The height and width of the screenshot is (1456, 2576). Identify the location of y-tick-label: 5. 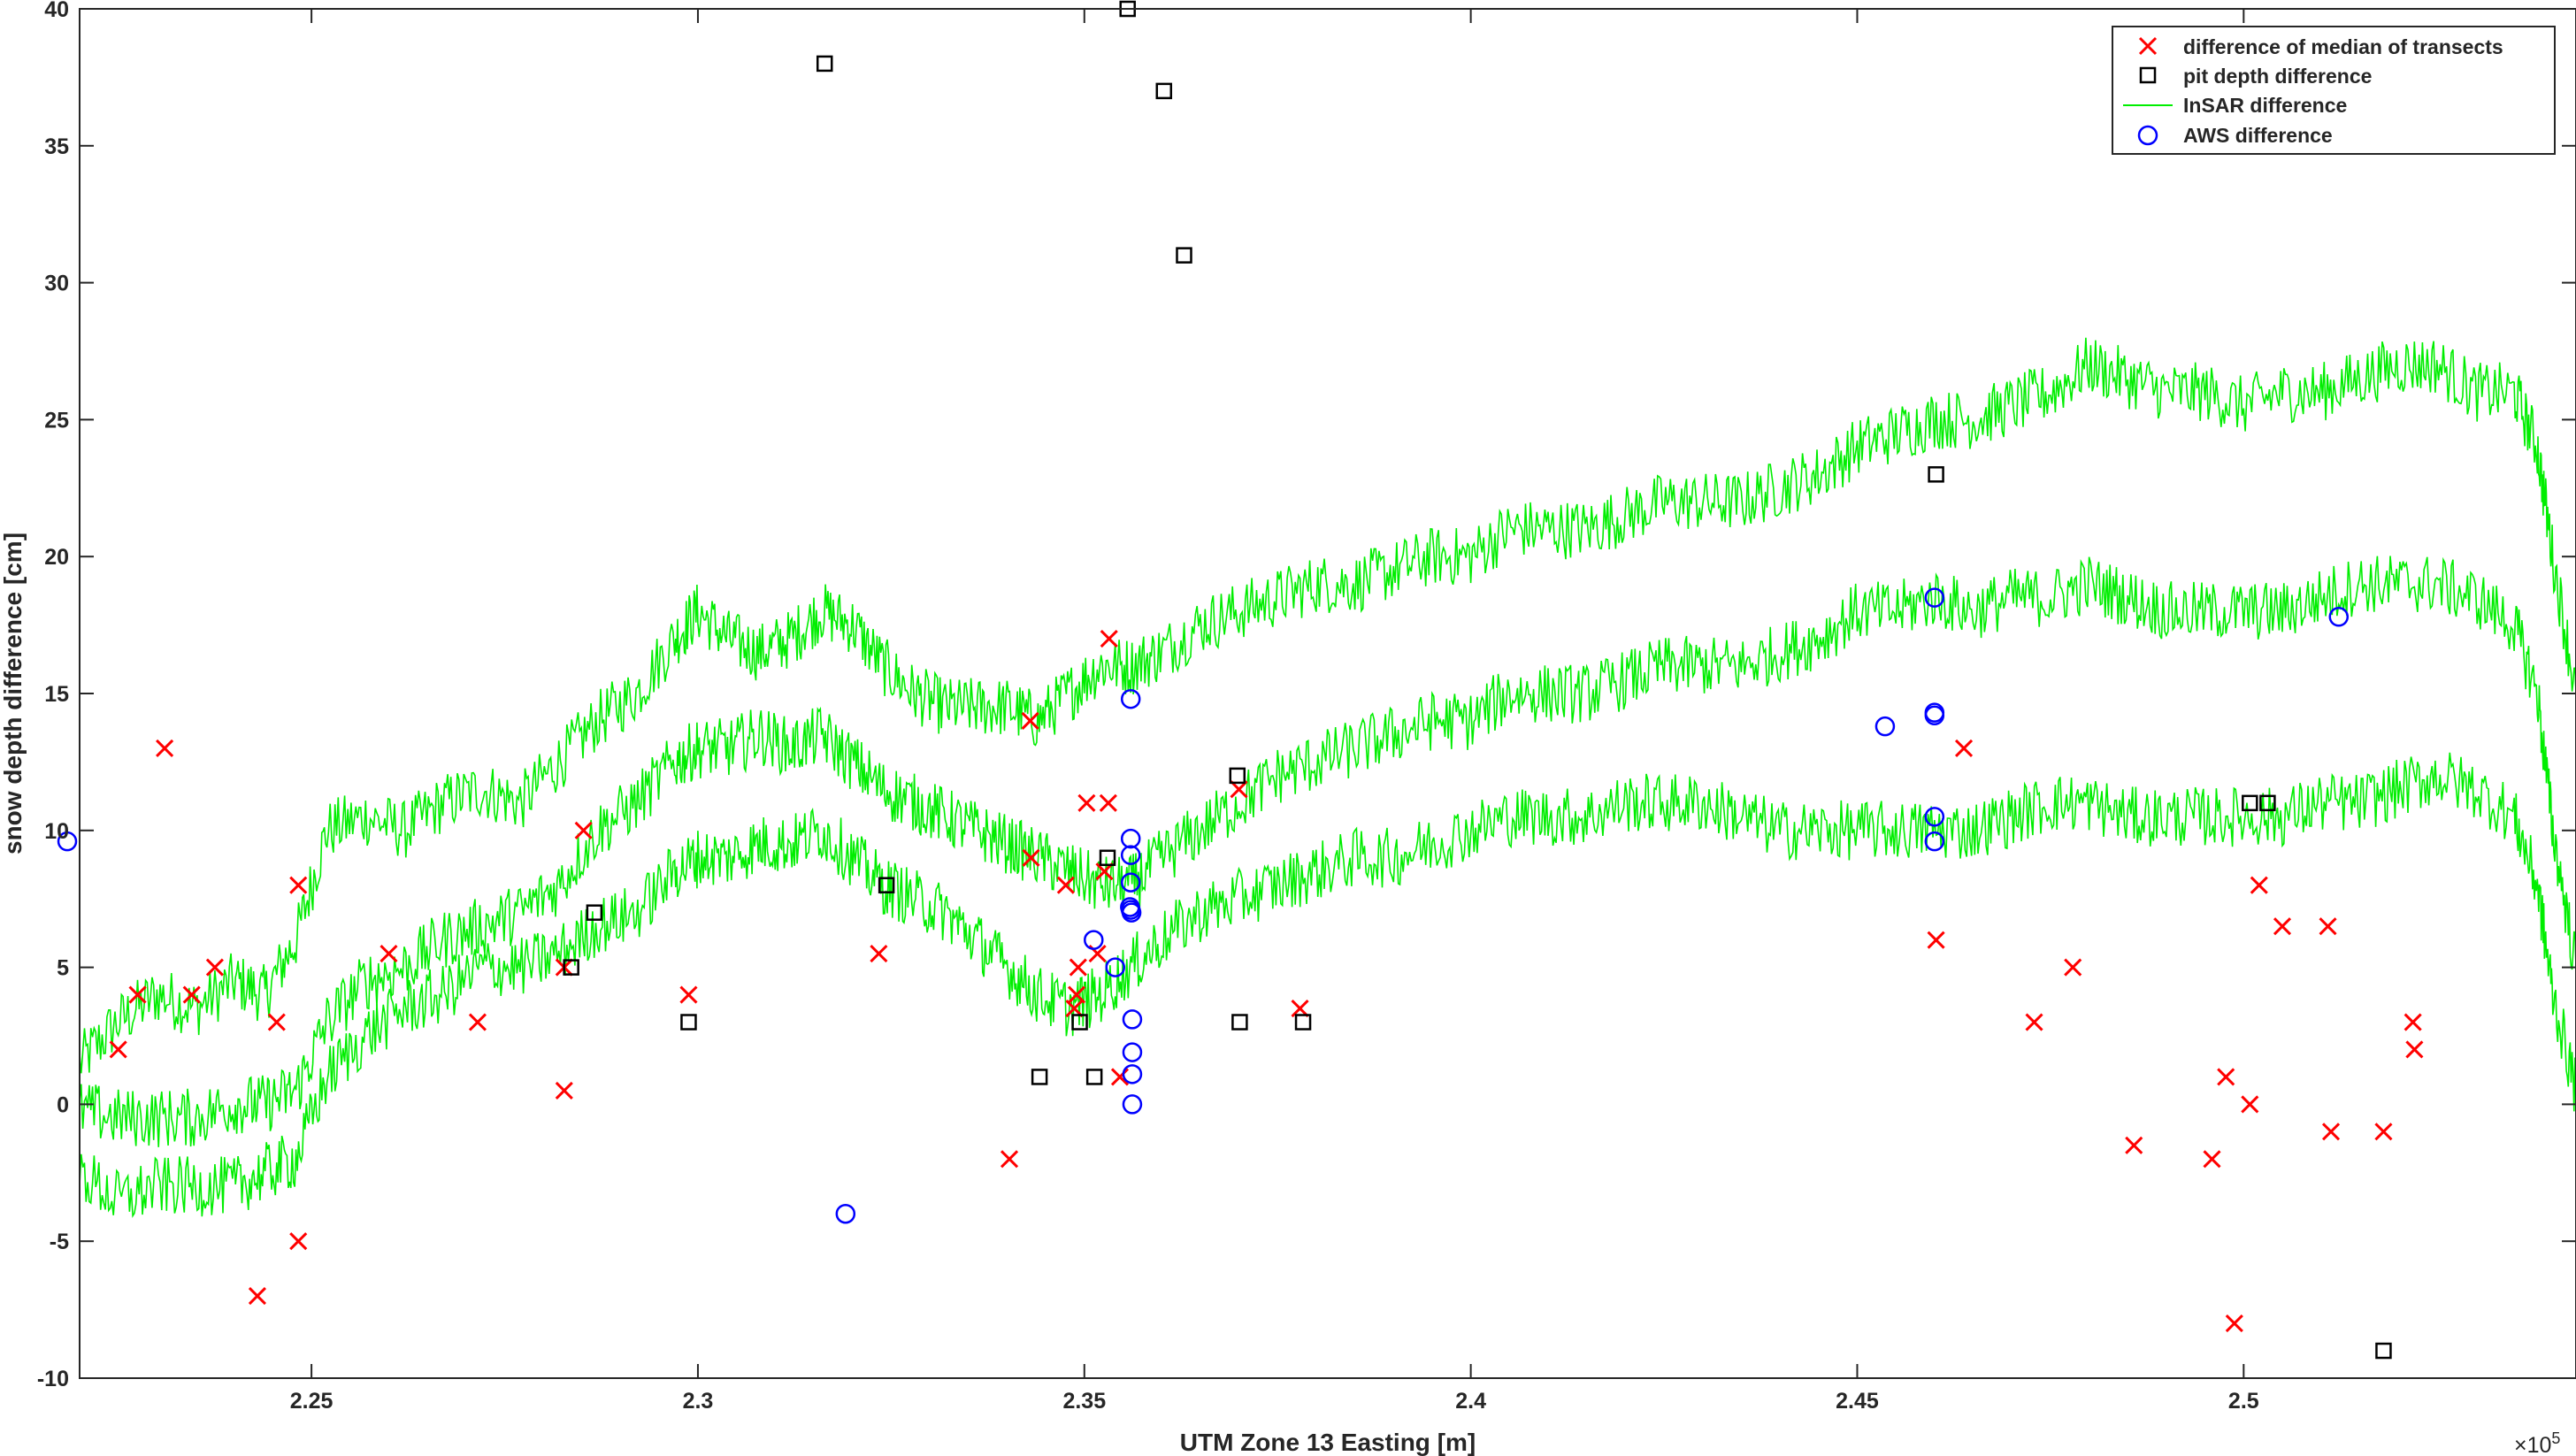
(63, 968).